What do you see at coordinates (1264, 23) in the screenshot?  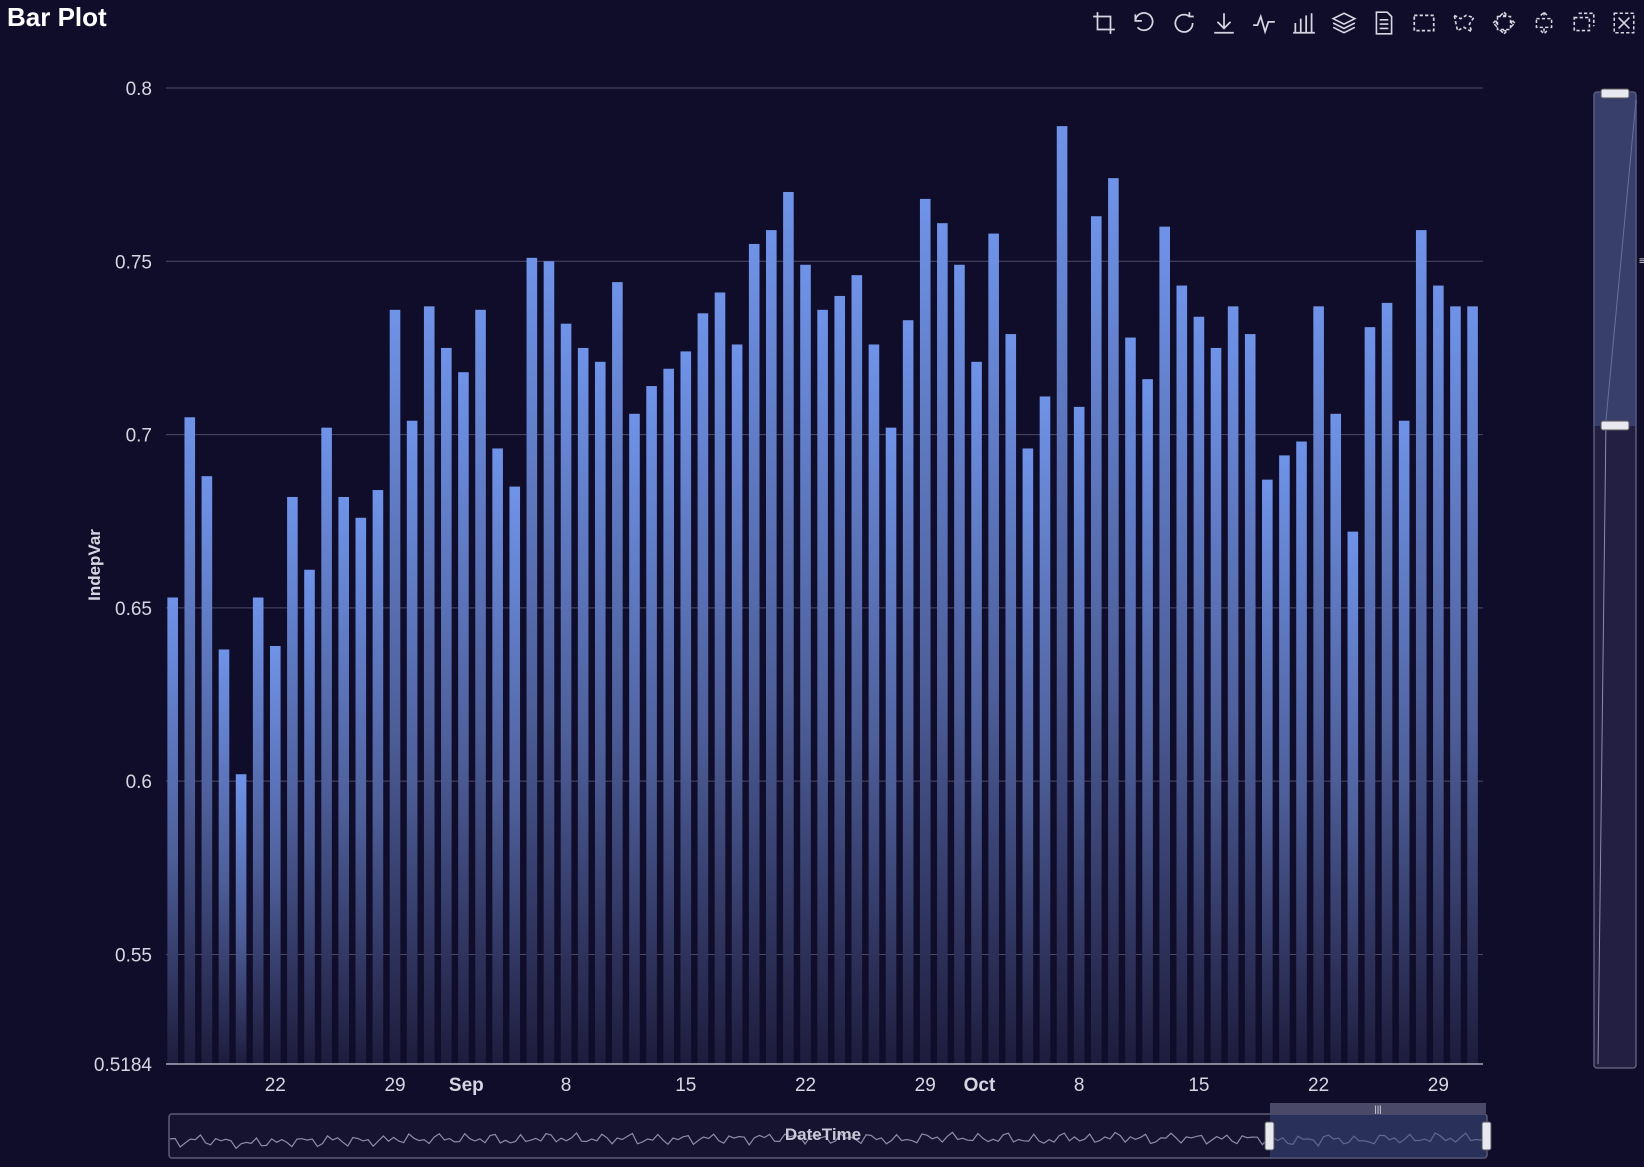 I see `line-chart-icon` at bounding box center [1264, 23].